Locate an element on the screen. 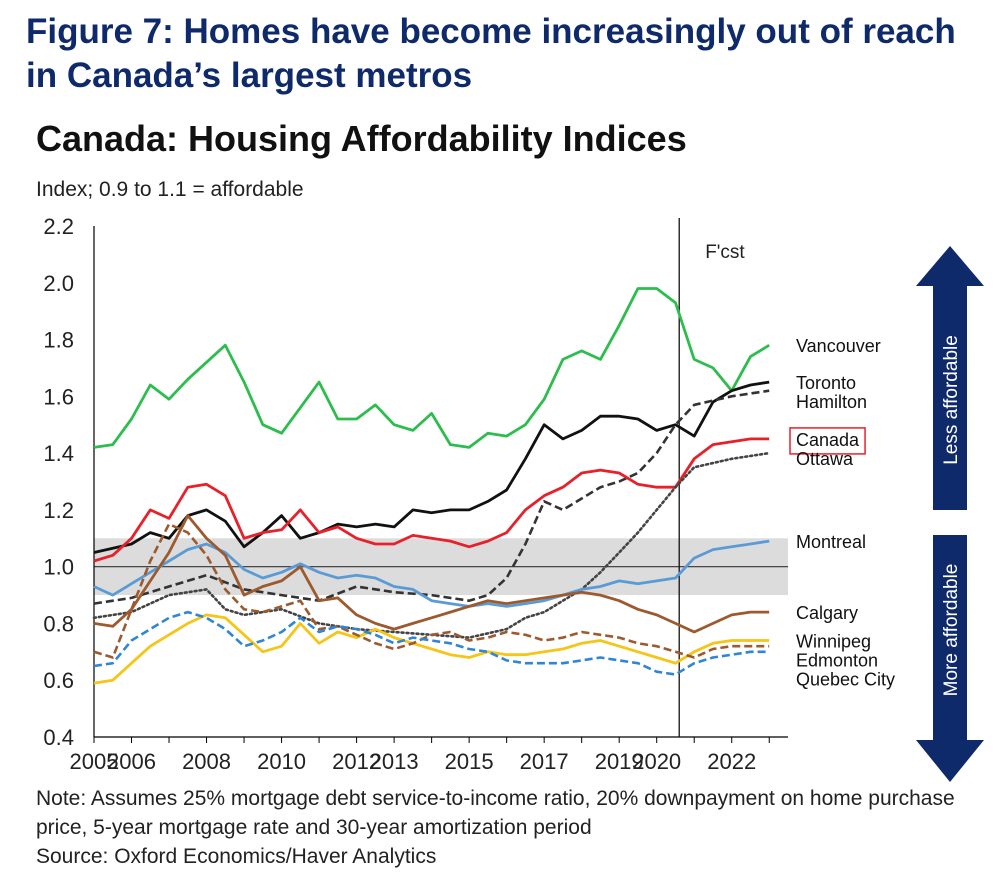 The image size is (1000, 880). series-label-hamilton: Hamilton is located at coordinates (831, 402).